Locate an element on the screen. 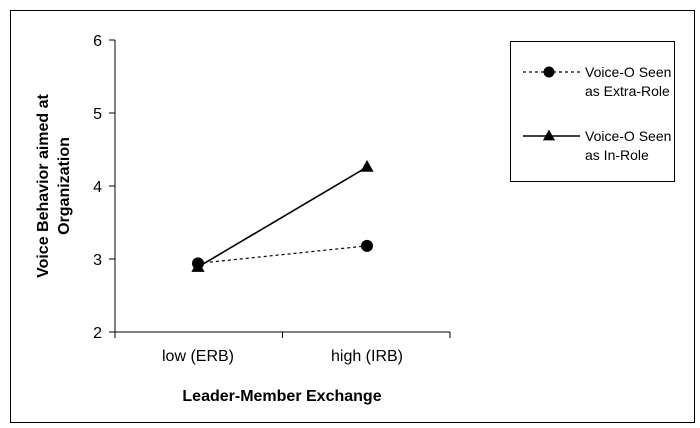  plot-series is located at coordinates (282, 215).